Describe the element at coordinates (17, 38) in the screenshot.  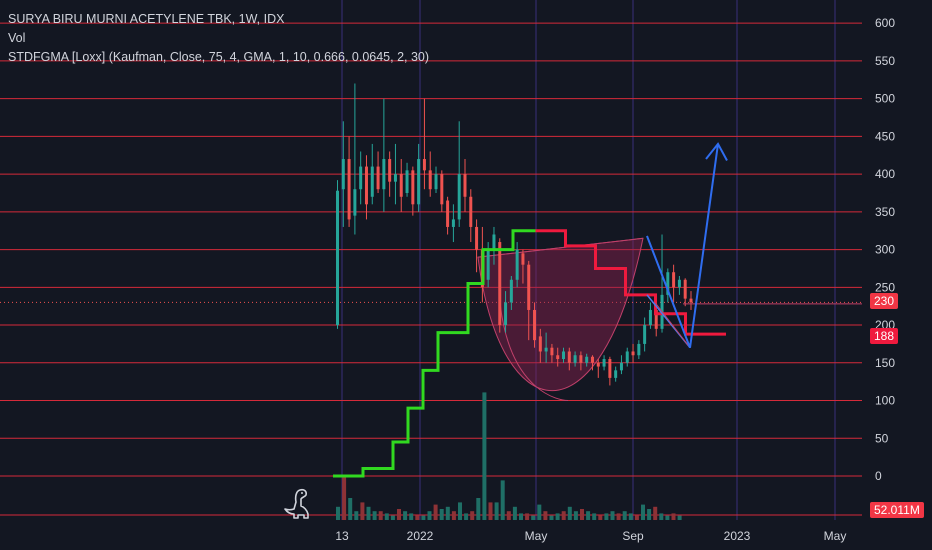
I see `volume-legend: Vol` at that location.